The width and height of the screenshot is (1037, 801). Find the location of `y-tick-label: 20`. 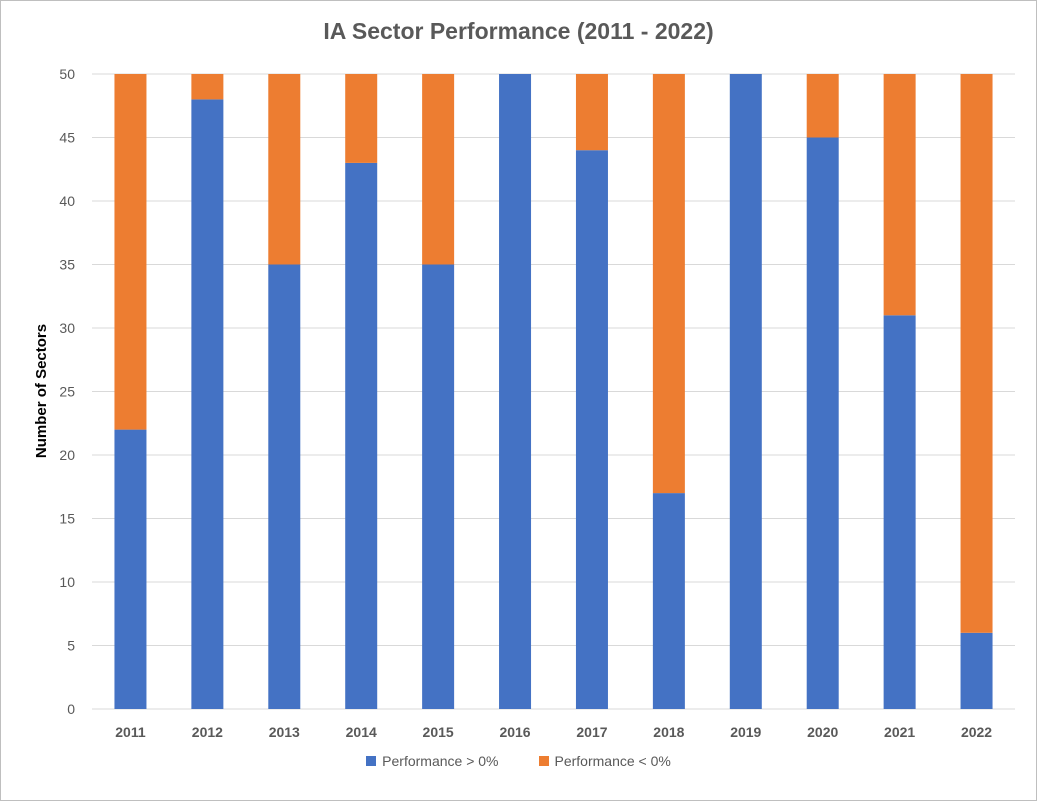

y-tick-label: 20 is located at coordinates (67, 455).